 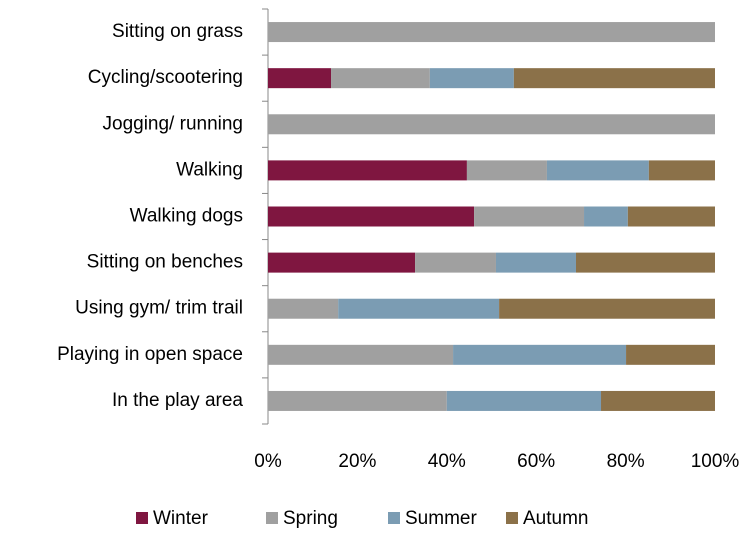 I want to click on y-tick-label: Sitting on benches, so click(x=165, y=262).